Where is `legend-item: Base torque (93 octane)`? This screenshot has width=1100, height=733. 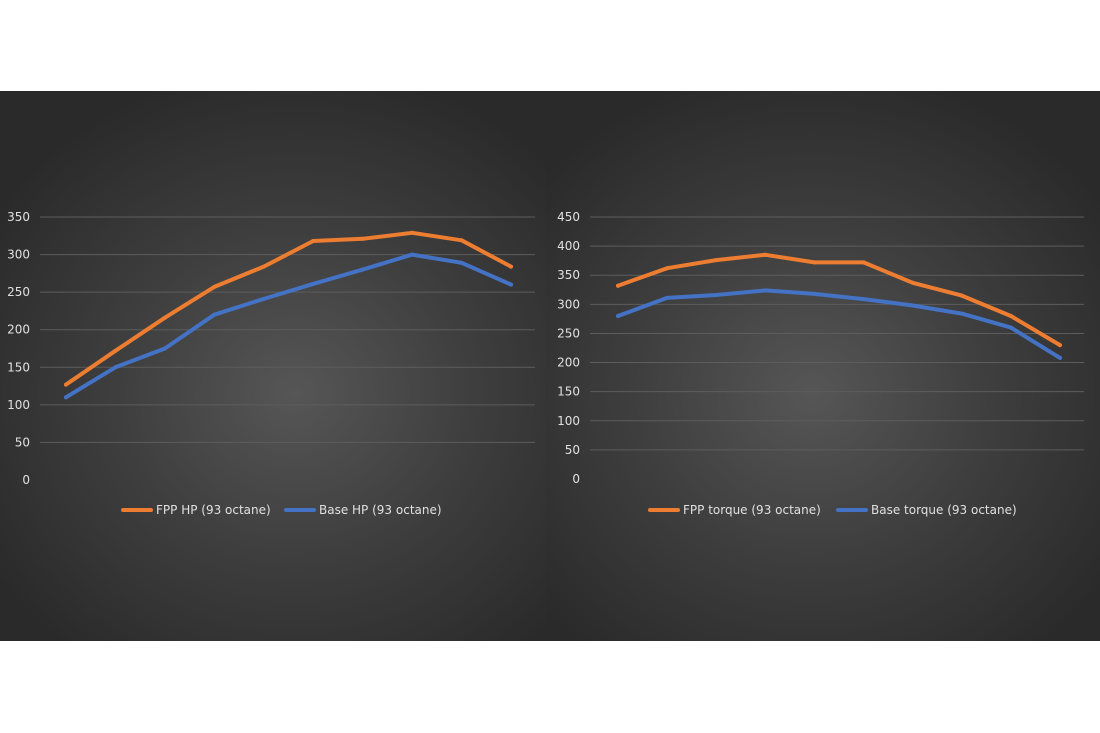
legend-item: Base torque (93 octane) is located at coordinates (926, 510).